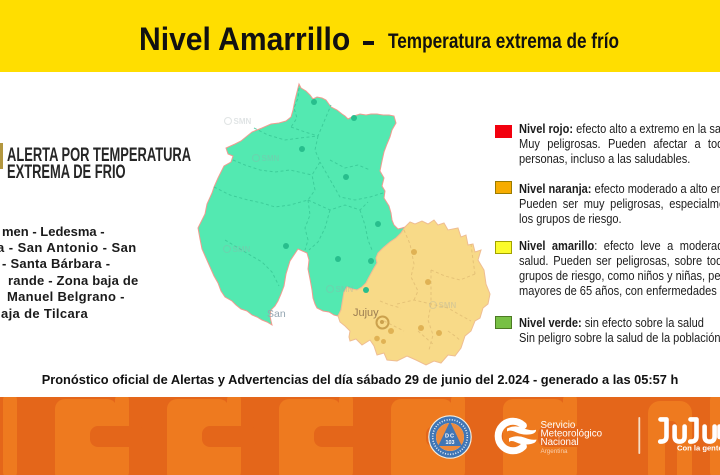 The width and height of the screenshot is (720, 475). I want to click on svg-text: Jujuy, so click(366, 313).